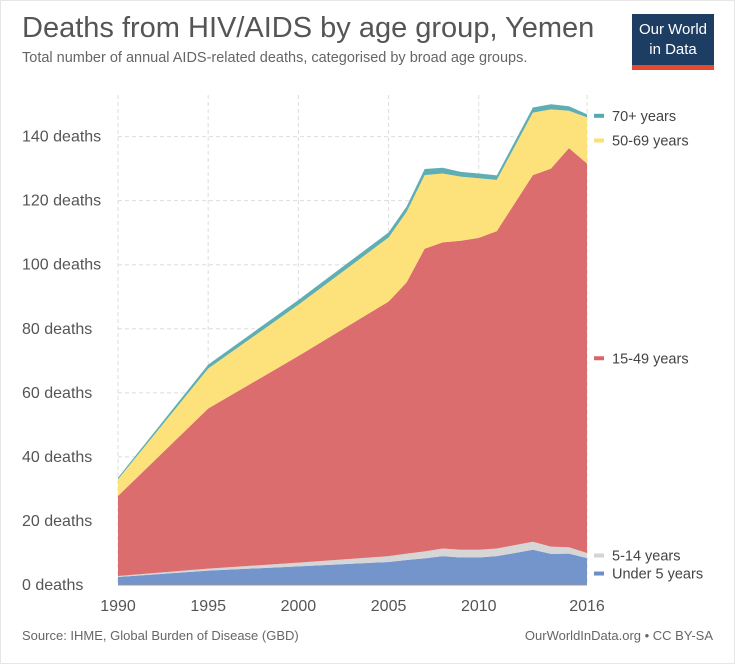 This screenshot has height=664, width=735. Describe the element at coordinates (352, 559) in the screenshot. I see `area-5-14-years` at that location.